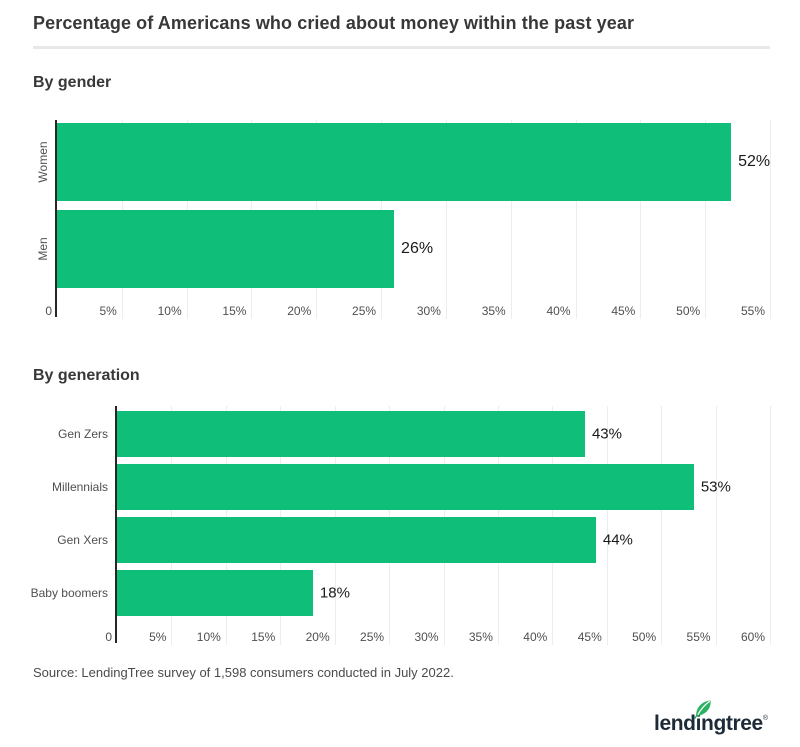  What do you see at coordinates (617, 540) in the screenshot?
I see `bar-value-label: 44%` at bounding box center [617, 540].